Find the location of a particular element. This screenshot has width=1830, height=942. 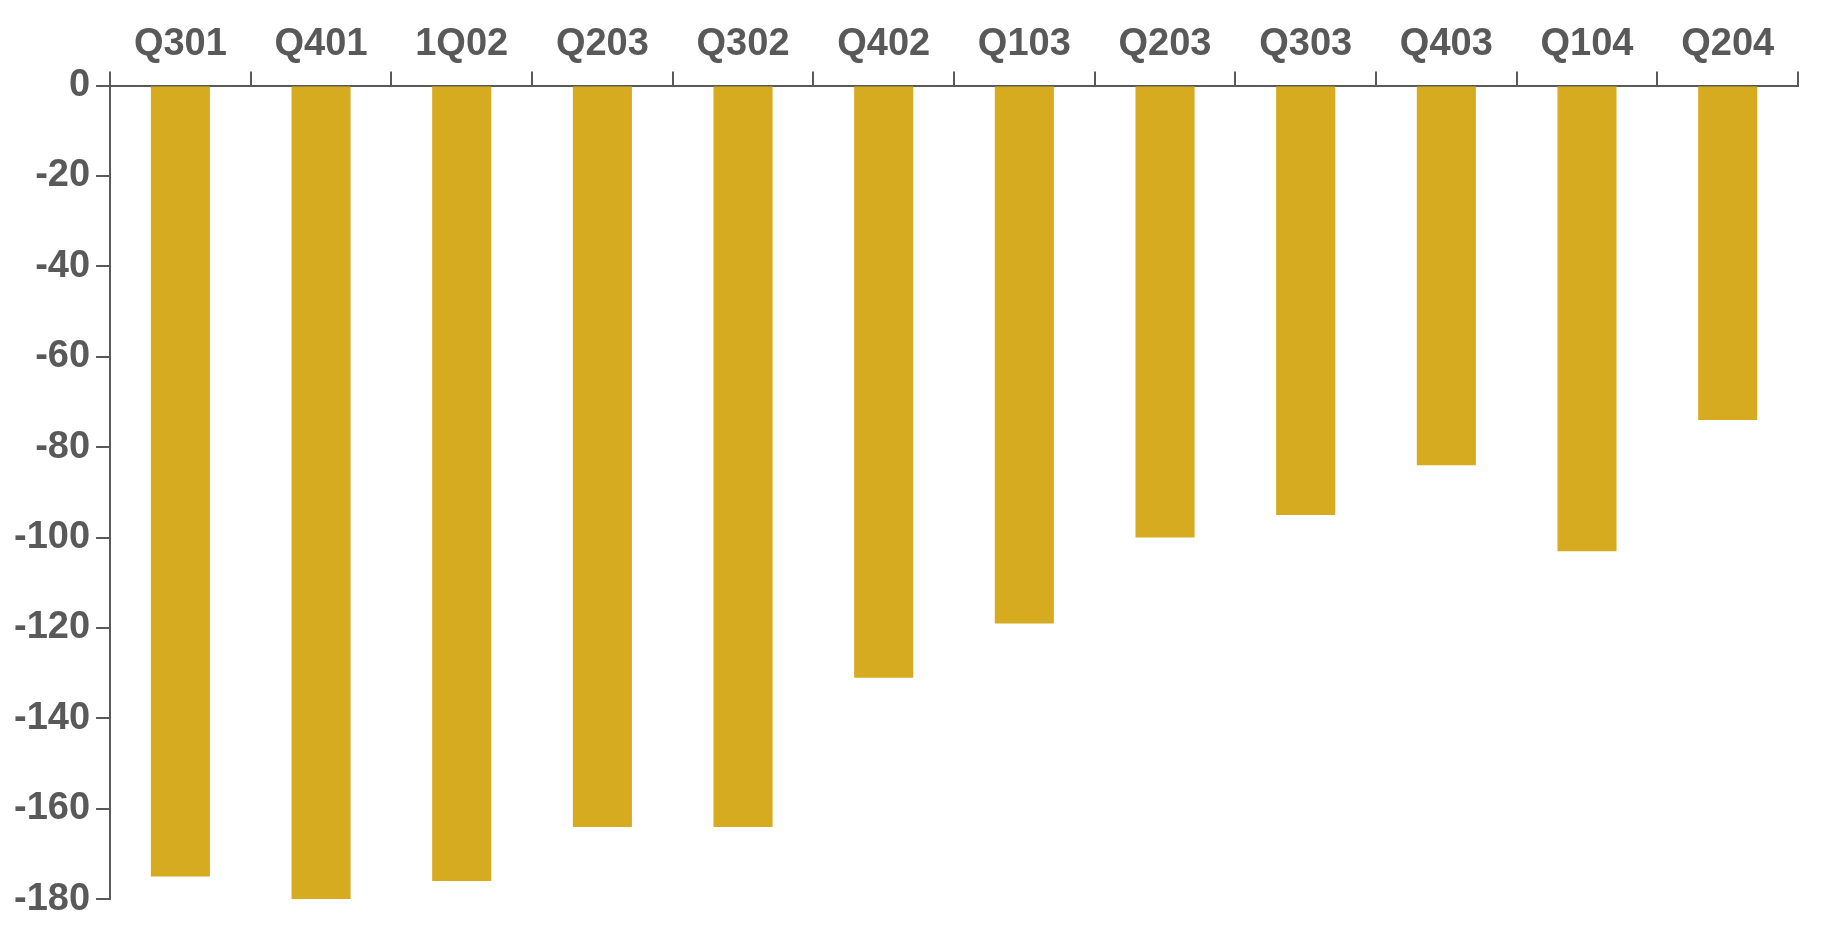

x-tick-label: Q104 is located at coordinates (1587, 42).